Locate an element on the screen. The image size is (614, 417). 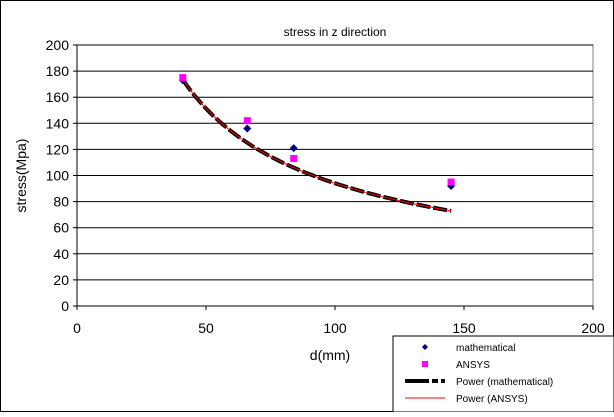
y-tick-label: 180 is located at coordinates (58, 71).